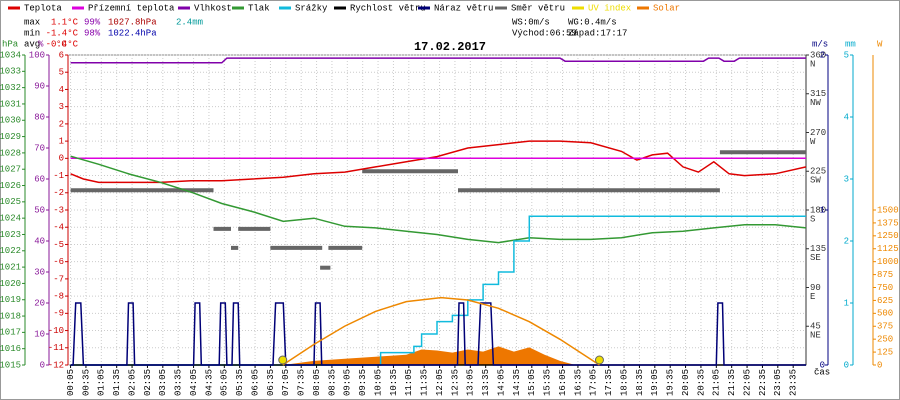 This screenshot has height=400, width=900. I want to click on y-tick-label: -8, so click(58, 296).